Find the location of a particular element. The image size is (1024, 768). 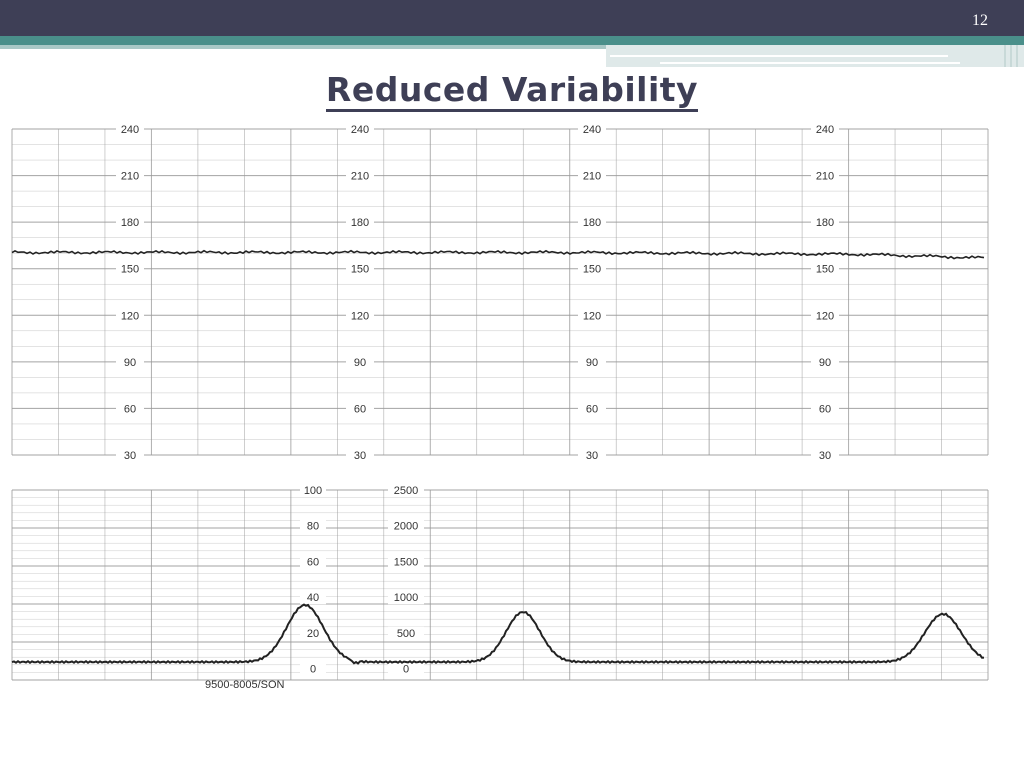

paper-code-label: 9500-8005/SON is located at coordinates (245, 685).